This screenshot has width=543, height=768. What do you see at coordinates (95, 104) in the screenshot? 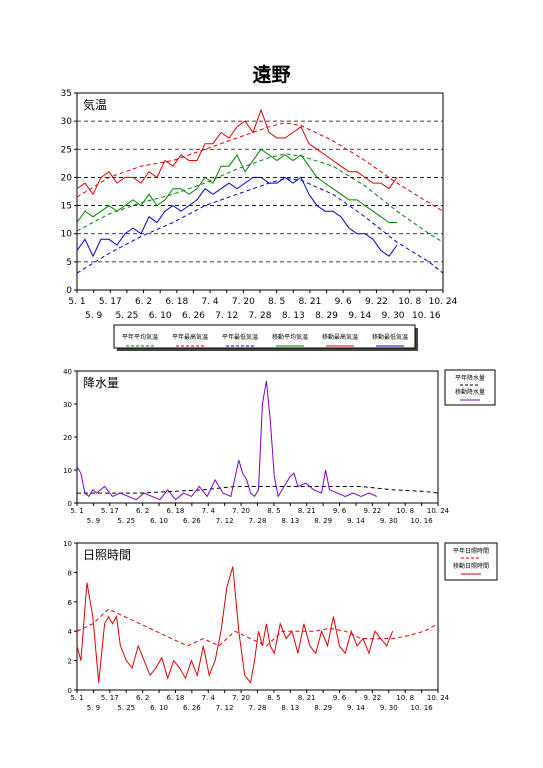
I see `plot-title: 気温` at bounding box center [95, 104].